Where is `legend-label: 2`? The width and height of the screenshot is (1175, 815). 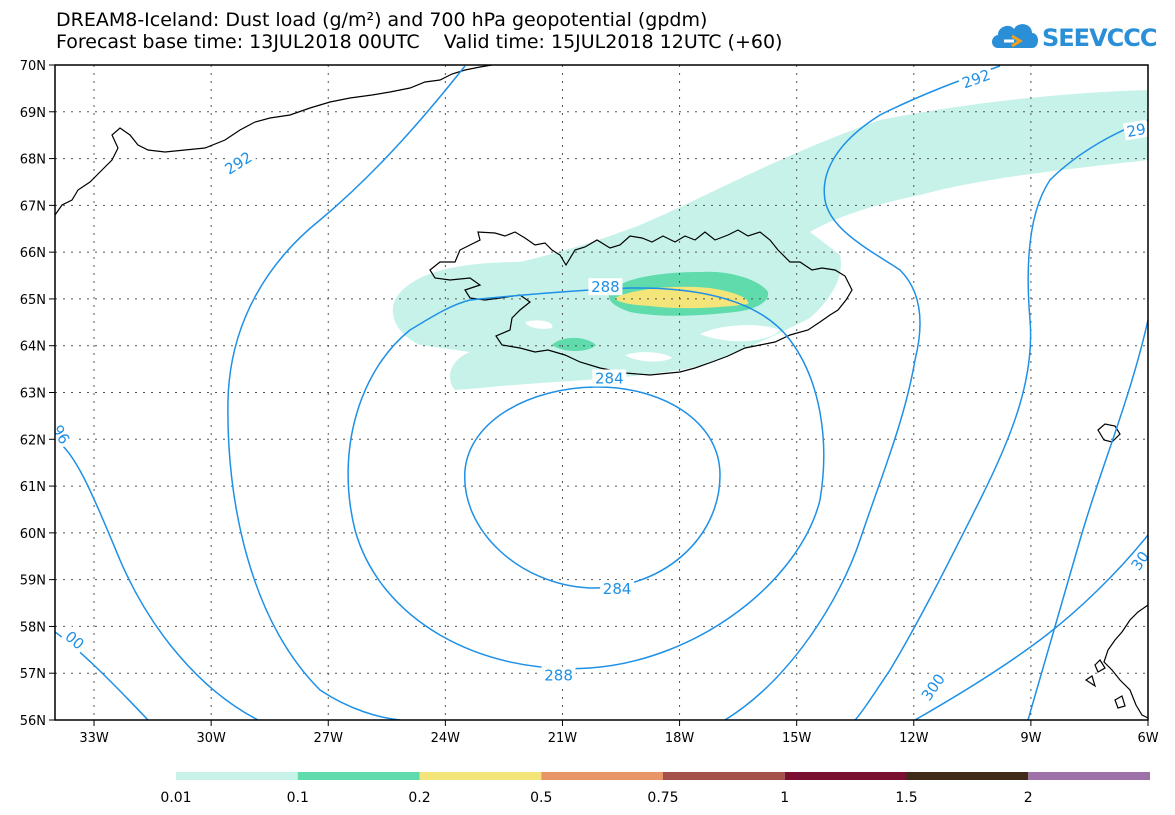 legend-label: 2 is located at coordinates (1028, 798).